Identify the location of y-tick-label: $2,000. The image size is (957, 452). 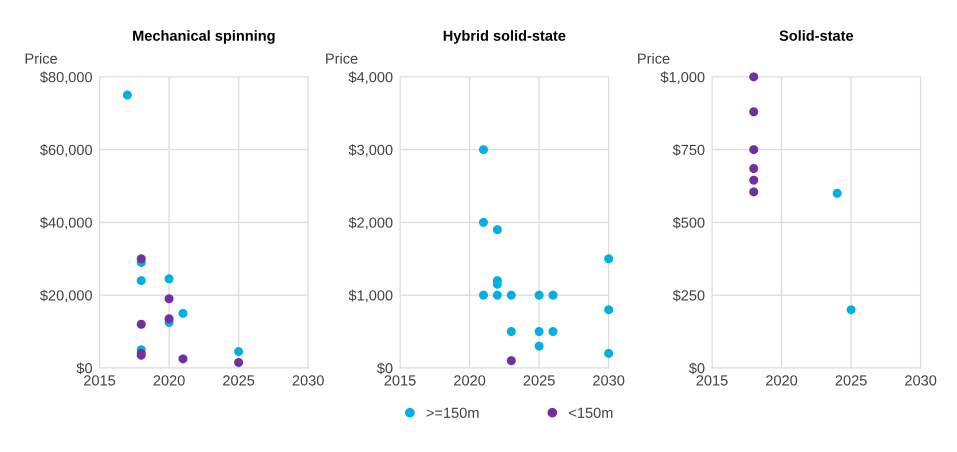
(370, 223).